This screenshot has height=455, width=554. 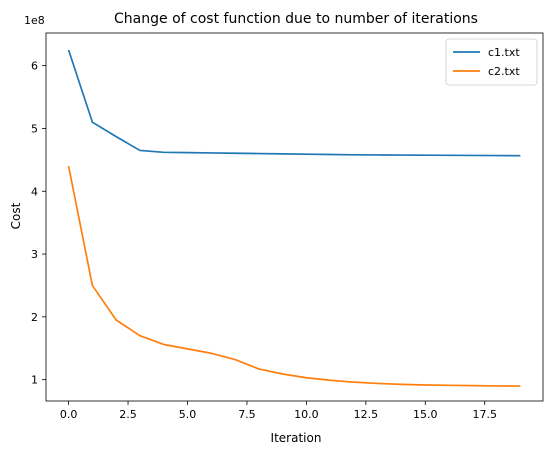 What do you see at coordinates (188, 414) in the screenshot?
I see `x-tick-label: 5.0` at bounding box center [188, 414].